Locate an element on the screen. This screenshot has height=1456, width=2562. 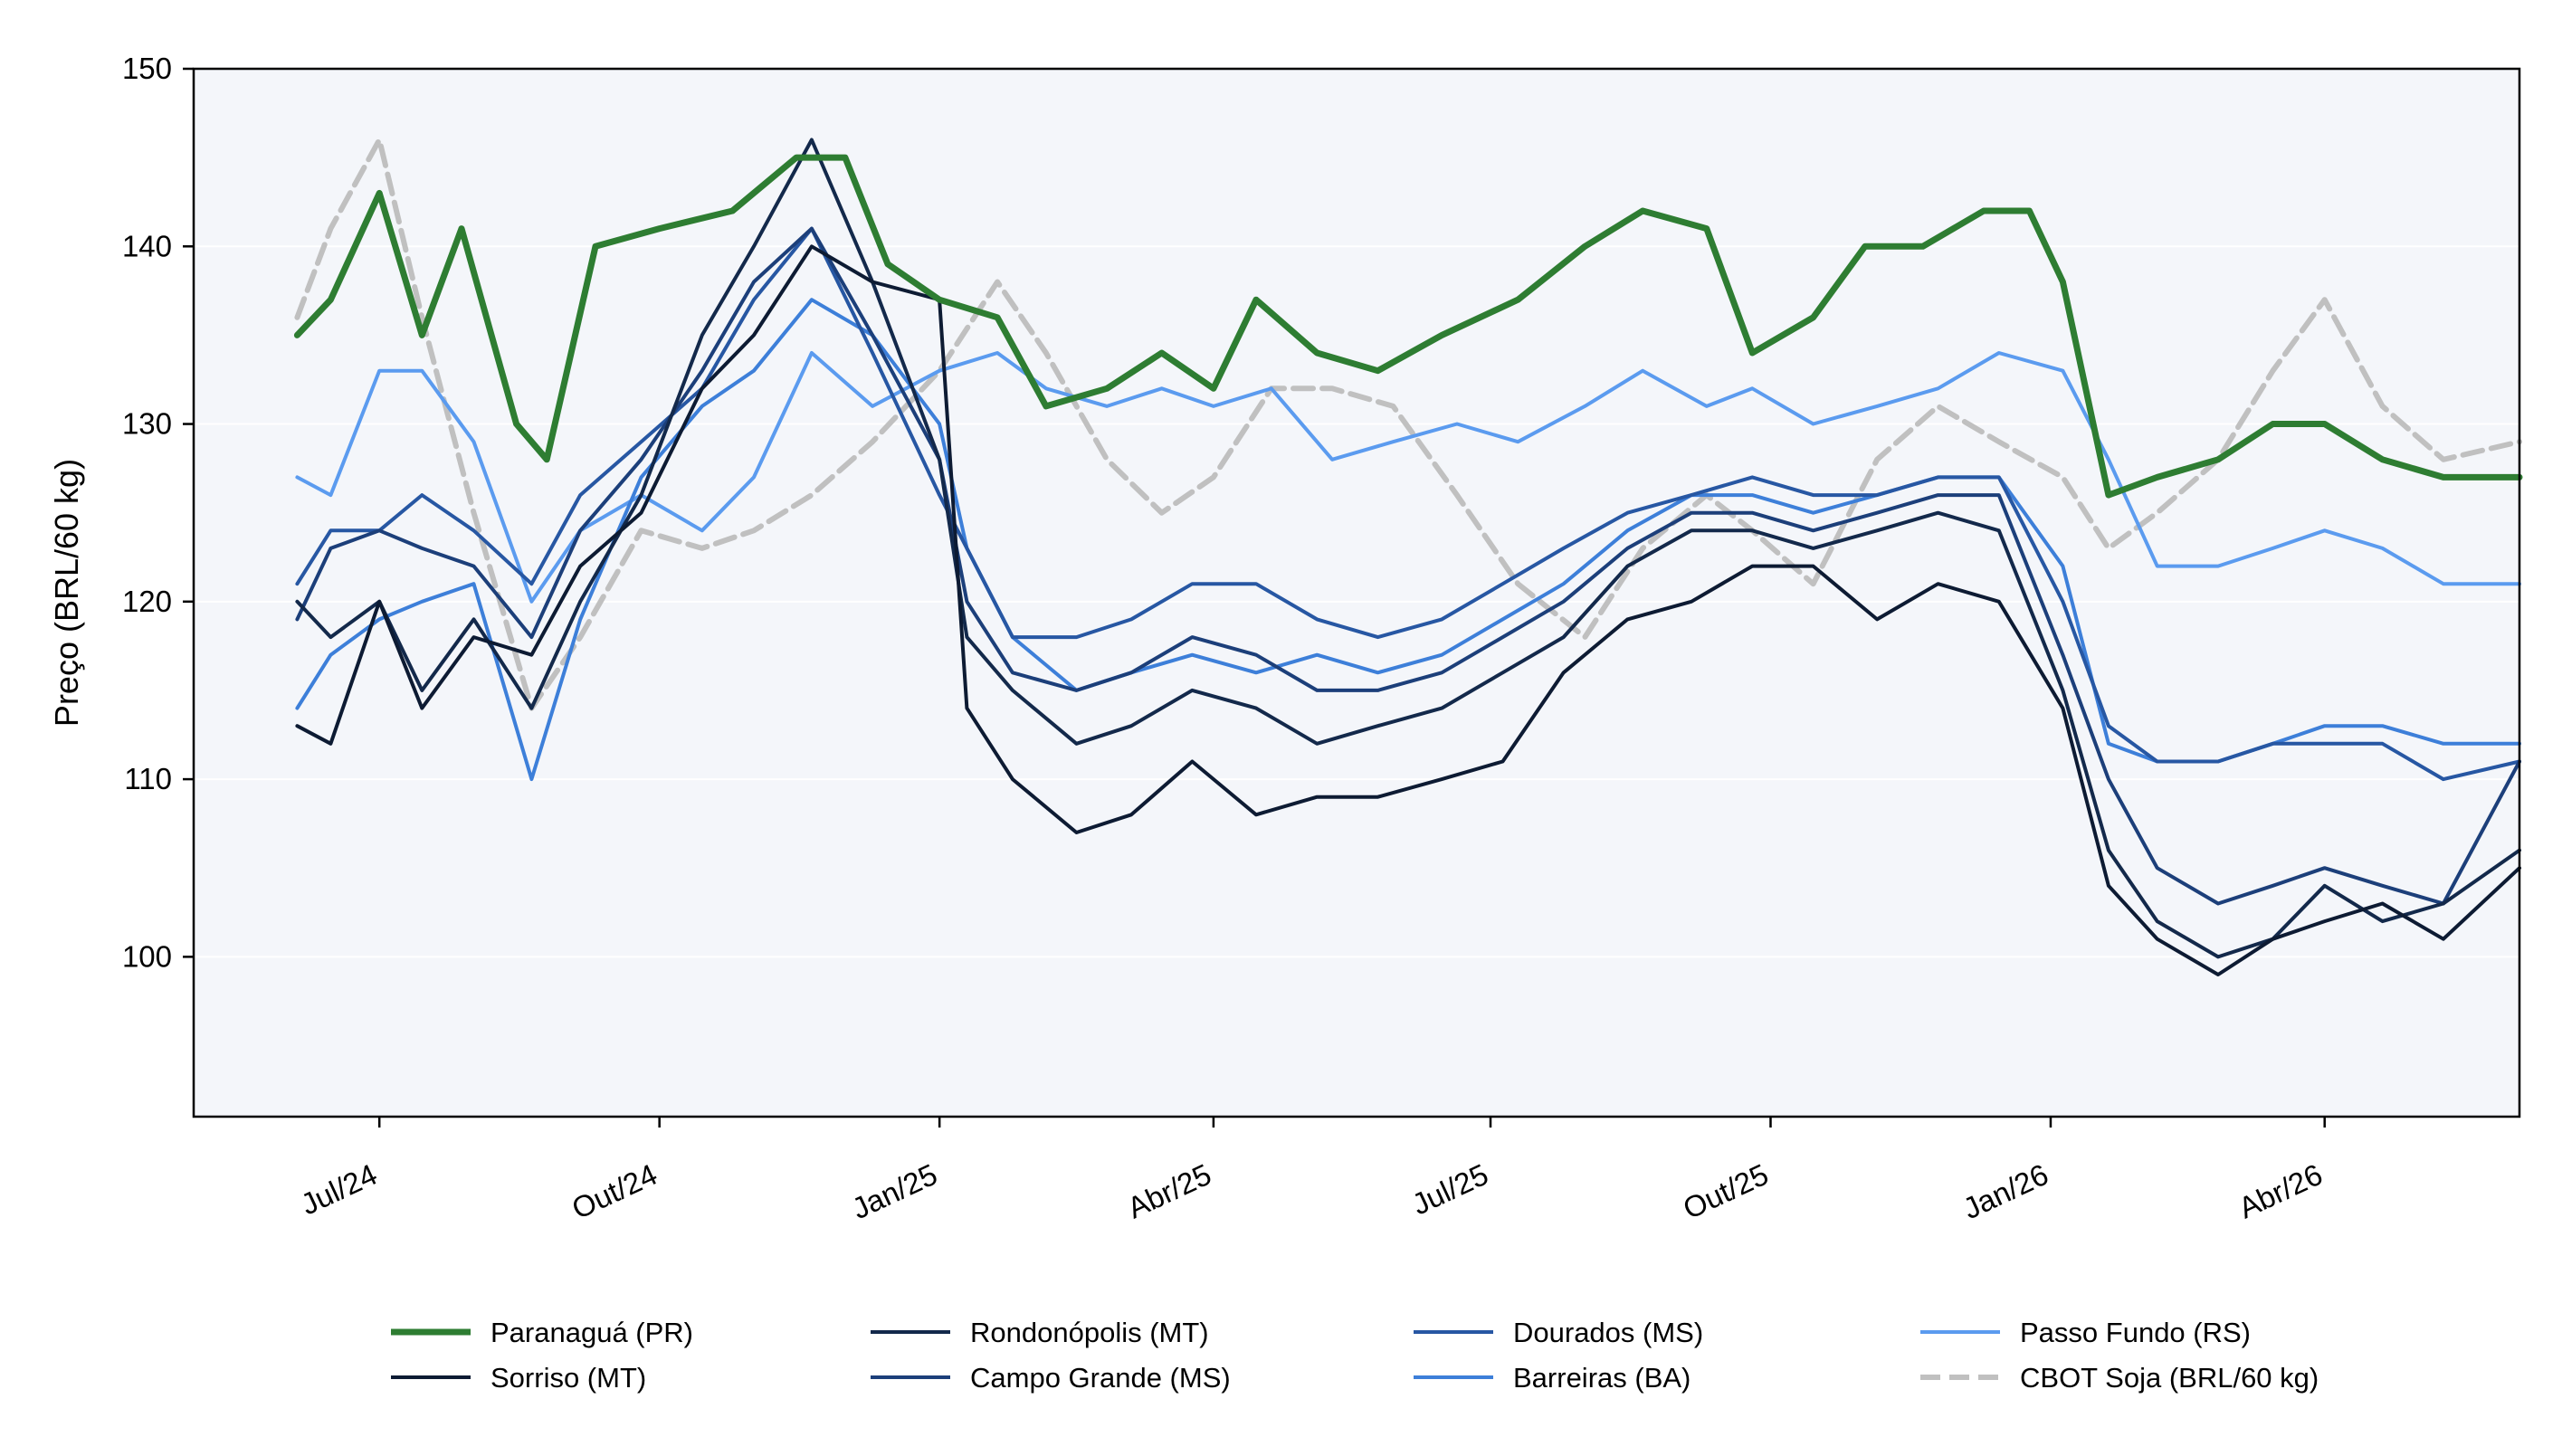
legend-label: CBOT Soja (BRL/60 kg) is located at coordinates (2169, 1378).